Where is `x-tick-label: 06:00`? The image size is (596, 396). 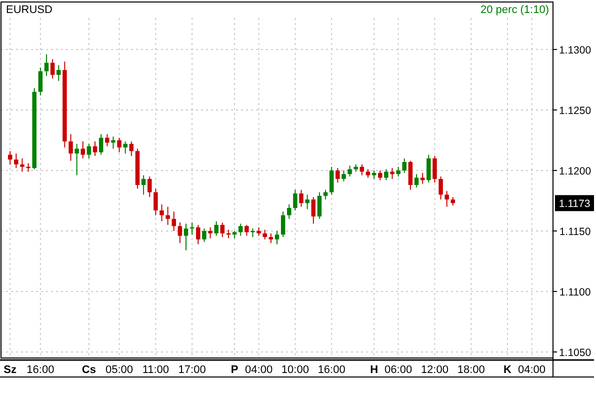
x-tick-label: 06:00 is located at coordinates (398, 370).